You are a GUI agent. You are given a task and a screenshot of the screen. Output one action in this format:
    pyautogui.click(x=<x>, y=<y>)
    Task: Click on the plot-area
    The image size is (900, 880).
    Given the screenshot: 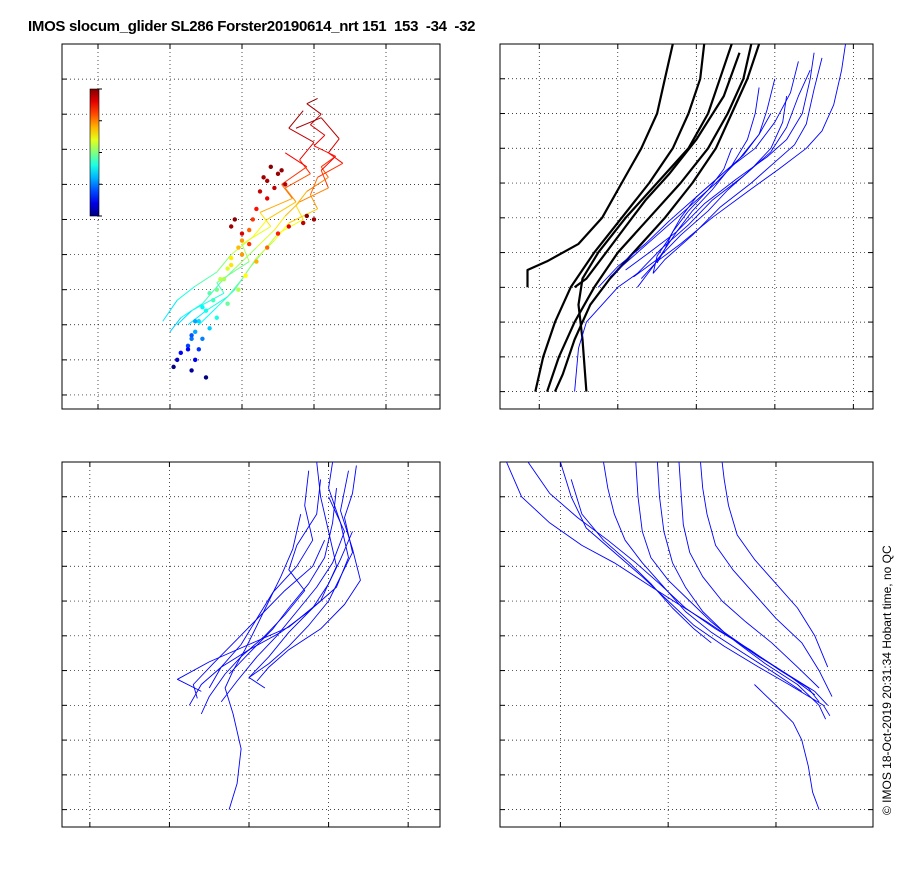 What is the action you would take?
    pyautogui.click(x=268, y=636)
    